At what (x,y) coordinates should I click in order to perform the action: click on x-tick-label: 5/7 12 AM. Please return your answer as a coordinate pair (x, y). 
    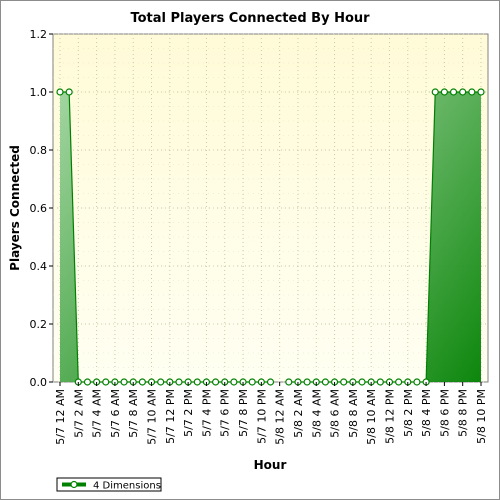
    Looking at the image, I should click on (60, 417).